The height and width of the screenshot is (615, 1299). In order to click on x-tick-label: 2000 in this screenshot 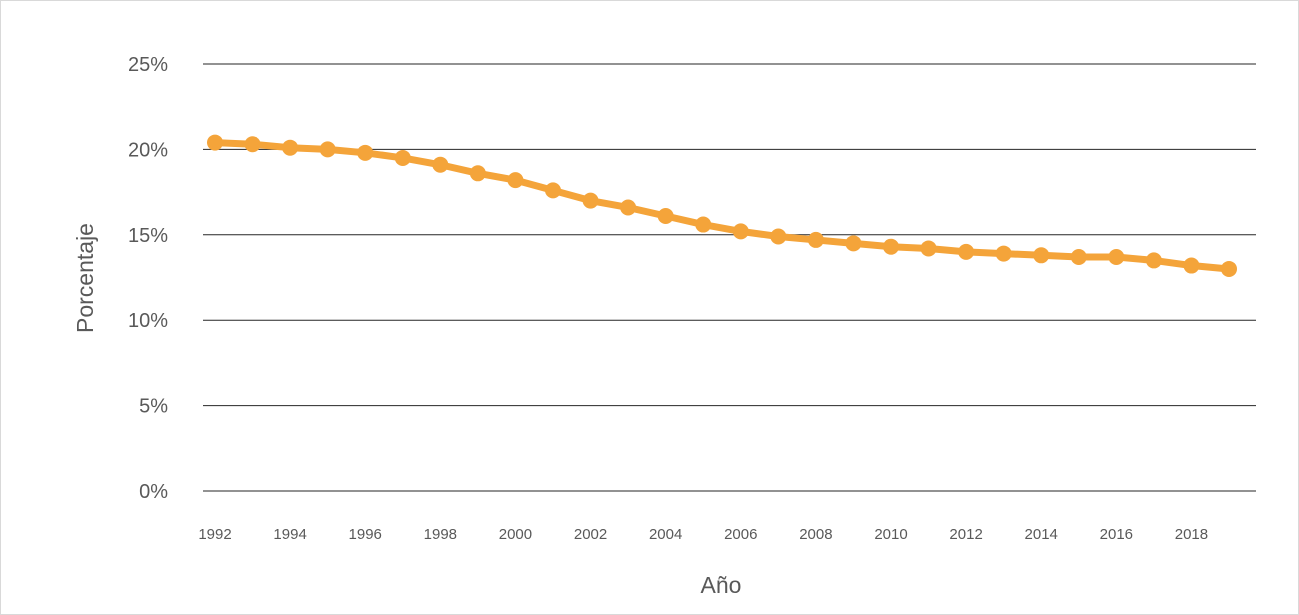, I will do `click(515, 534)`.